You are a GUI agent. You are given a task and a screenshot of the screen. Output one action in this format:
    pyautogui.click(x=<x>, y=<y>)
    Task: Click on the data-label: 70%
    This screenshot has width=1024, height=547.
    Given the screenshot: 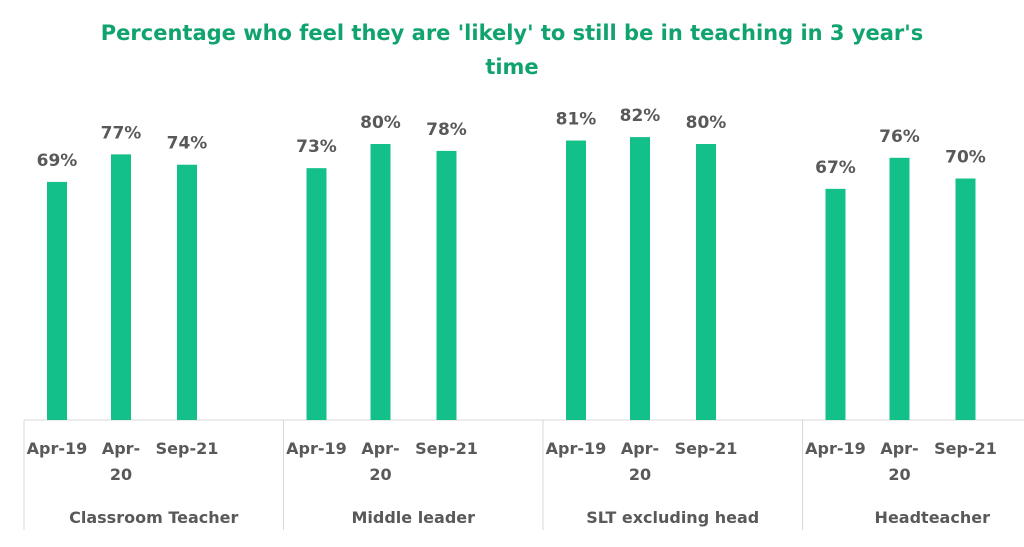 What is the action you would take?
    pyautogui.click(x=965, y=158)
    